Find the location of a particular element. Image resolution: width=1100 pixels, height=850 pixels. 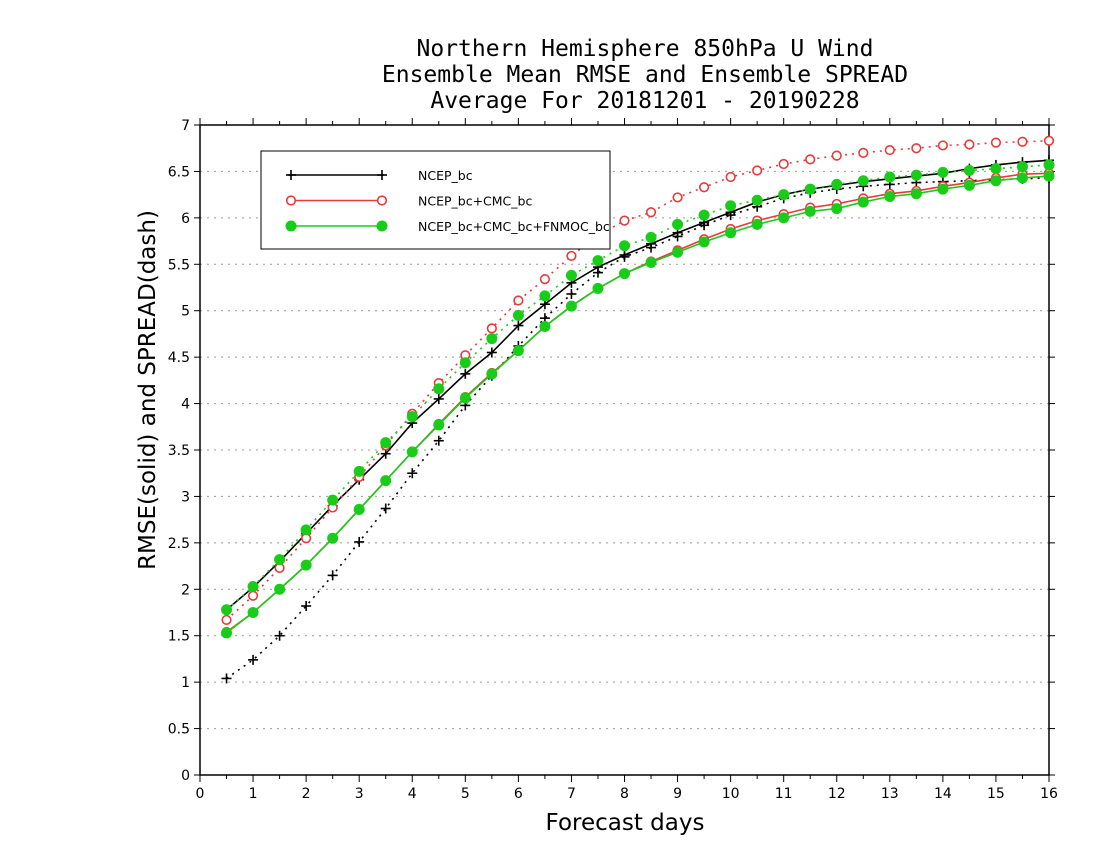

y-tick-label: 4.5 is located at coordinates (179, 358).